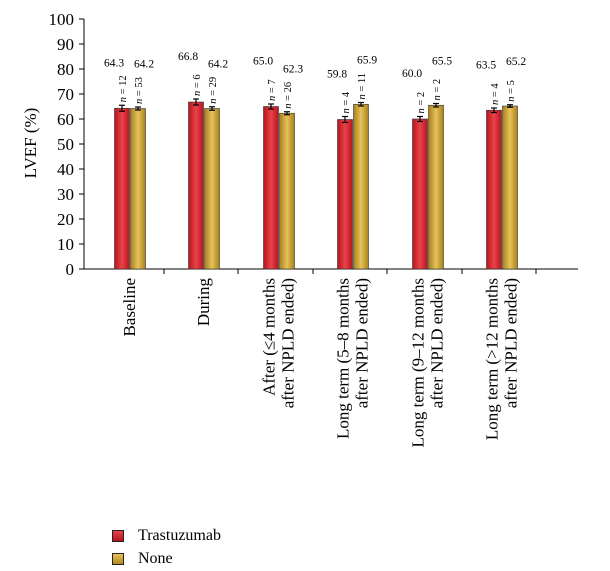  I want to click on value-label-none: 65.2, so click(516, 62).